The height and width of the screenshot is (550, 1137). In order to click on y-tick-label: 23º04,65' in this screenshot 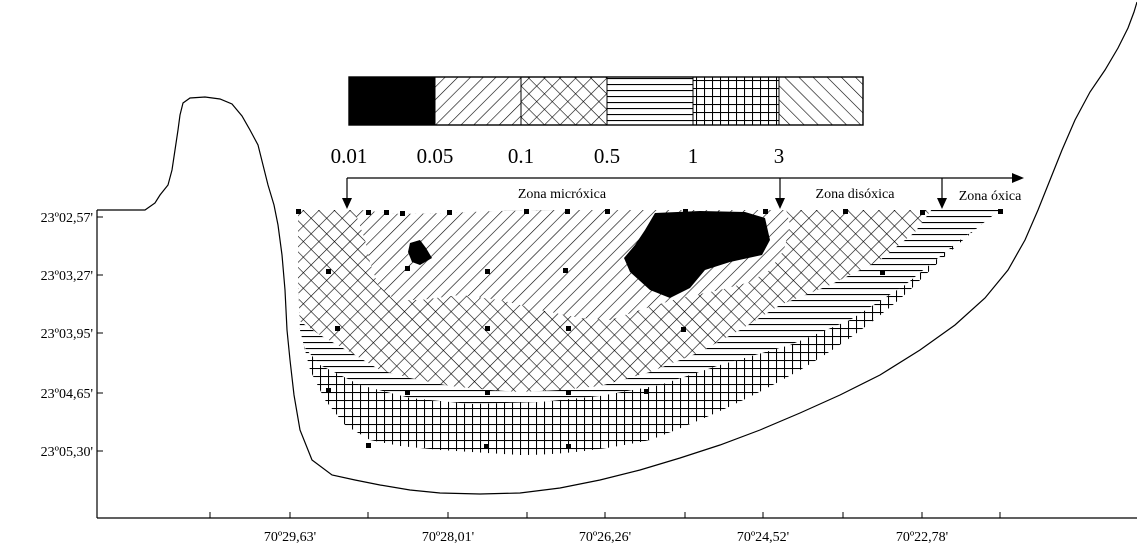, I will do `click(67, 394)`.